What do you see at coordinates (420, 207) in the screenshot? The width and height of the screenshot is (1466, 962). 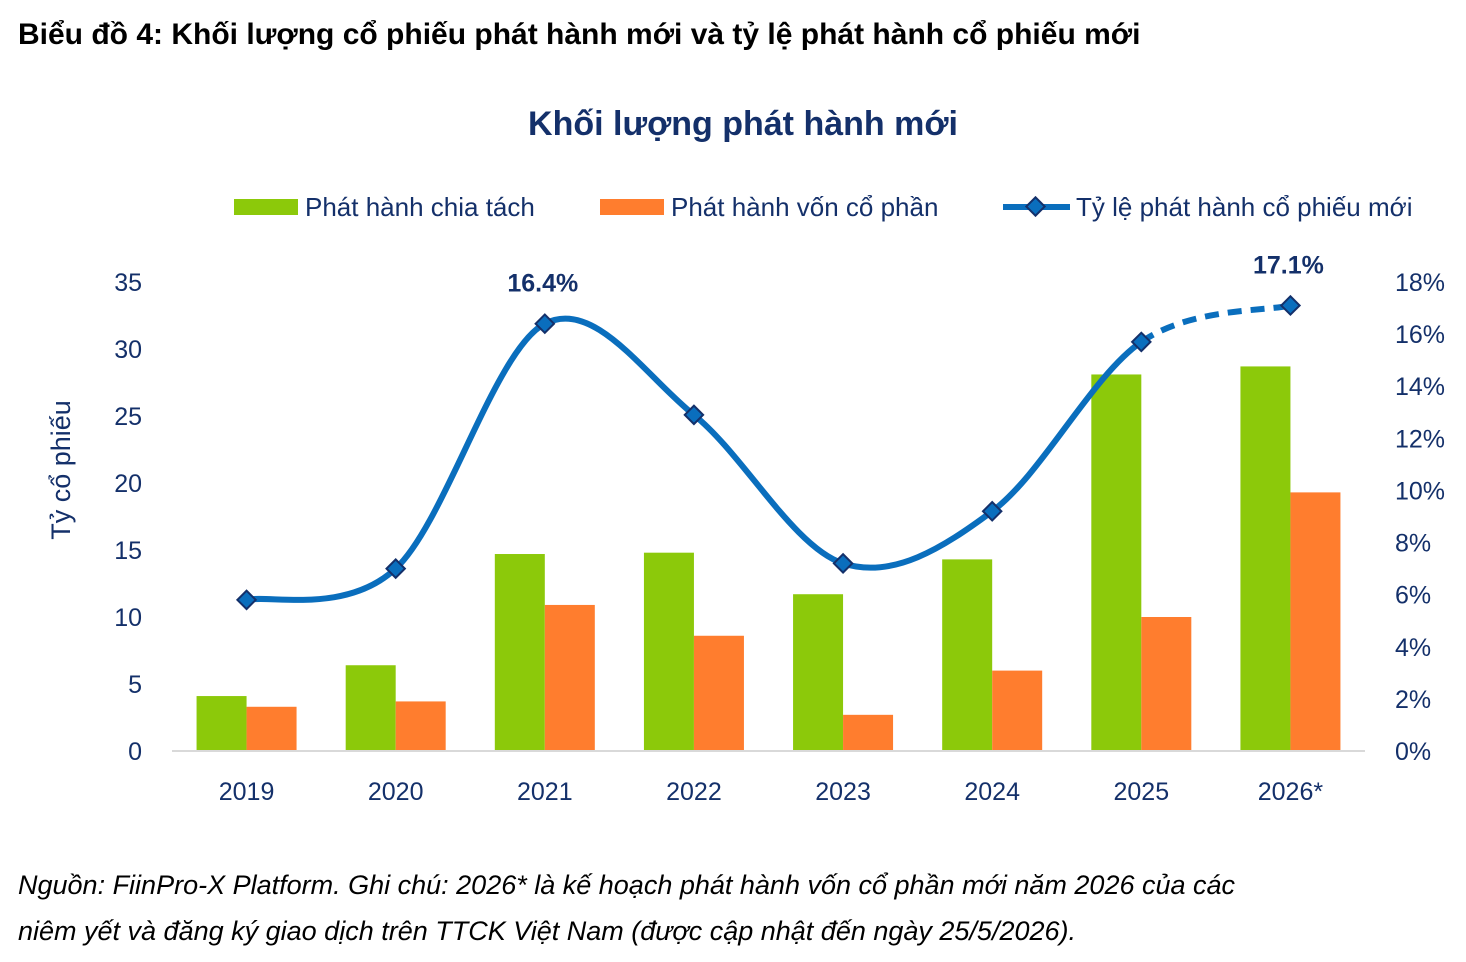 I see `legend-label-split: Phát hành chia tách` at bounding box center [420, 207].